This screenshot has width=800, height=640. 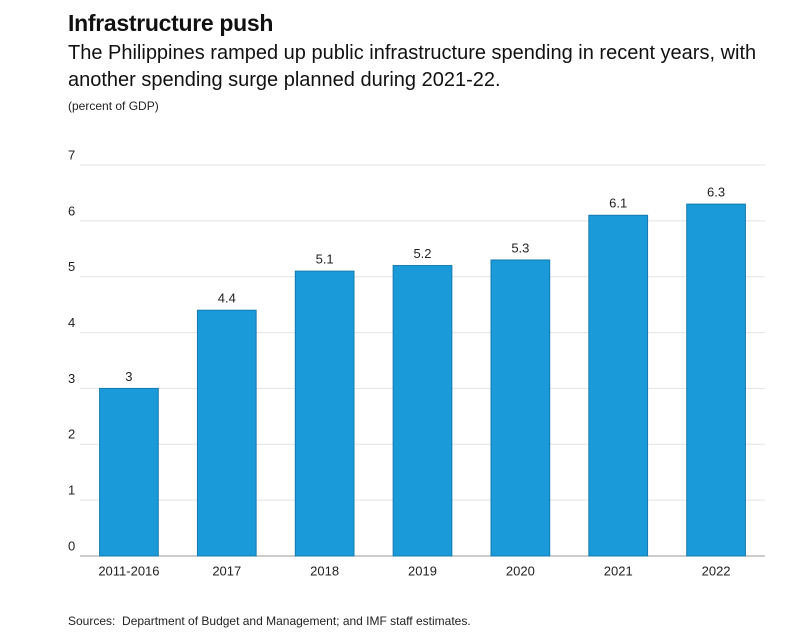 What do you see at coordinates (113, 106) in the screenshot?
I see `y-axis-label: (percent of GDP)` at bounding box center [113, 106].